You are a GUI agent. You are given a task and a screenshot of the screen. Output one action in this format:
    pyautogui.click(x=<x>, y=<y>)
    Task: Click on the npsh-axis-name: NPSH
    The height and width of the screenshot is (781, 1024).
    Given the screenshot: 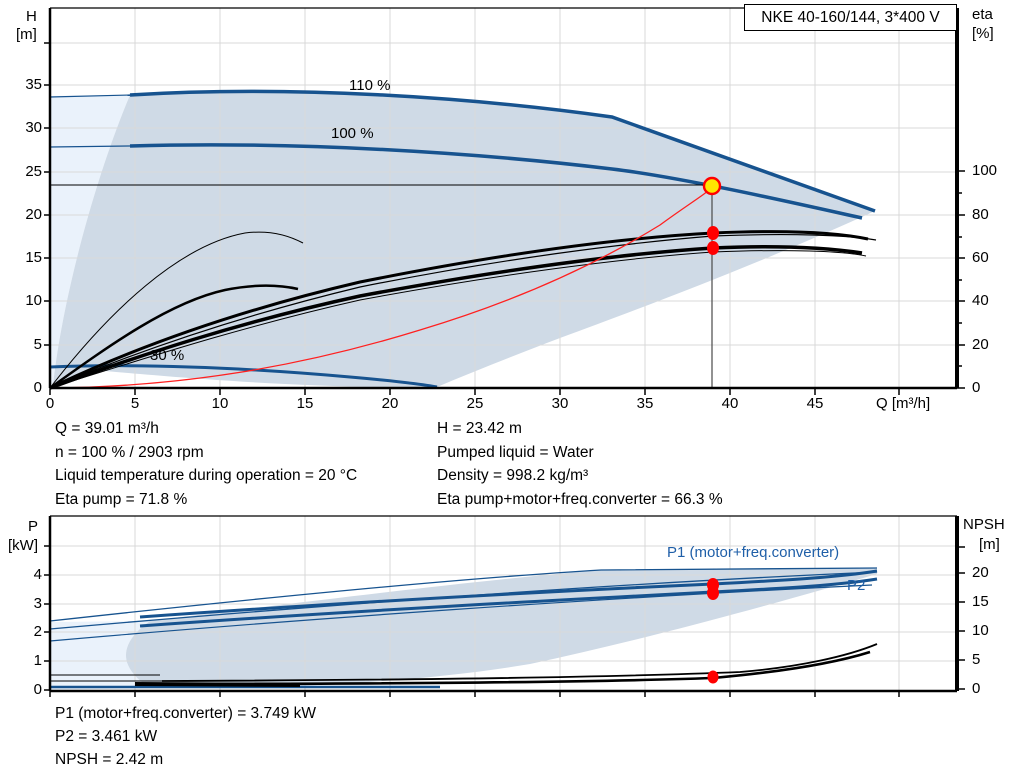 What is the action you would take?
    pyautogui.click(x=984, y=524)
    